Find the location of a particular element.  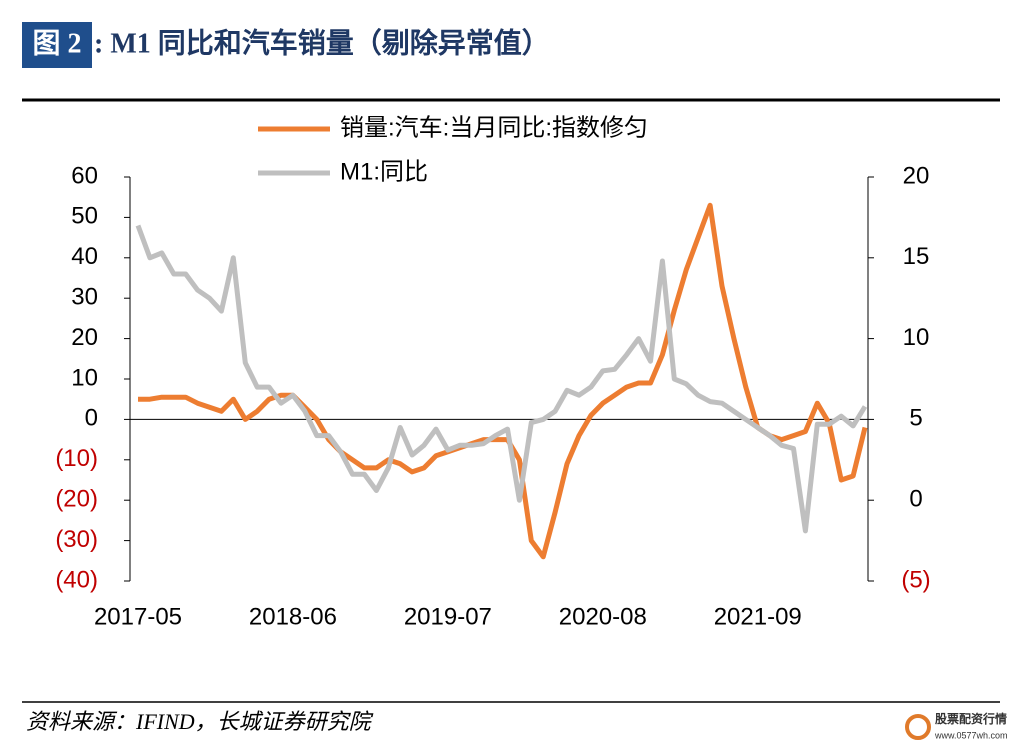

y-tick-label: (20) is located at coordinates (76, 499).